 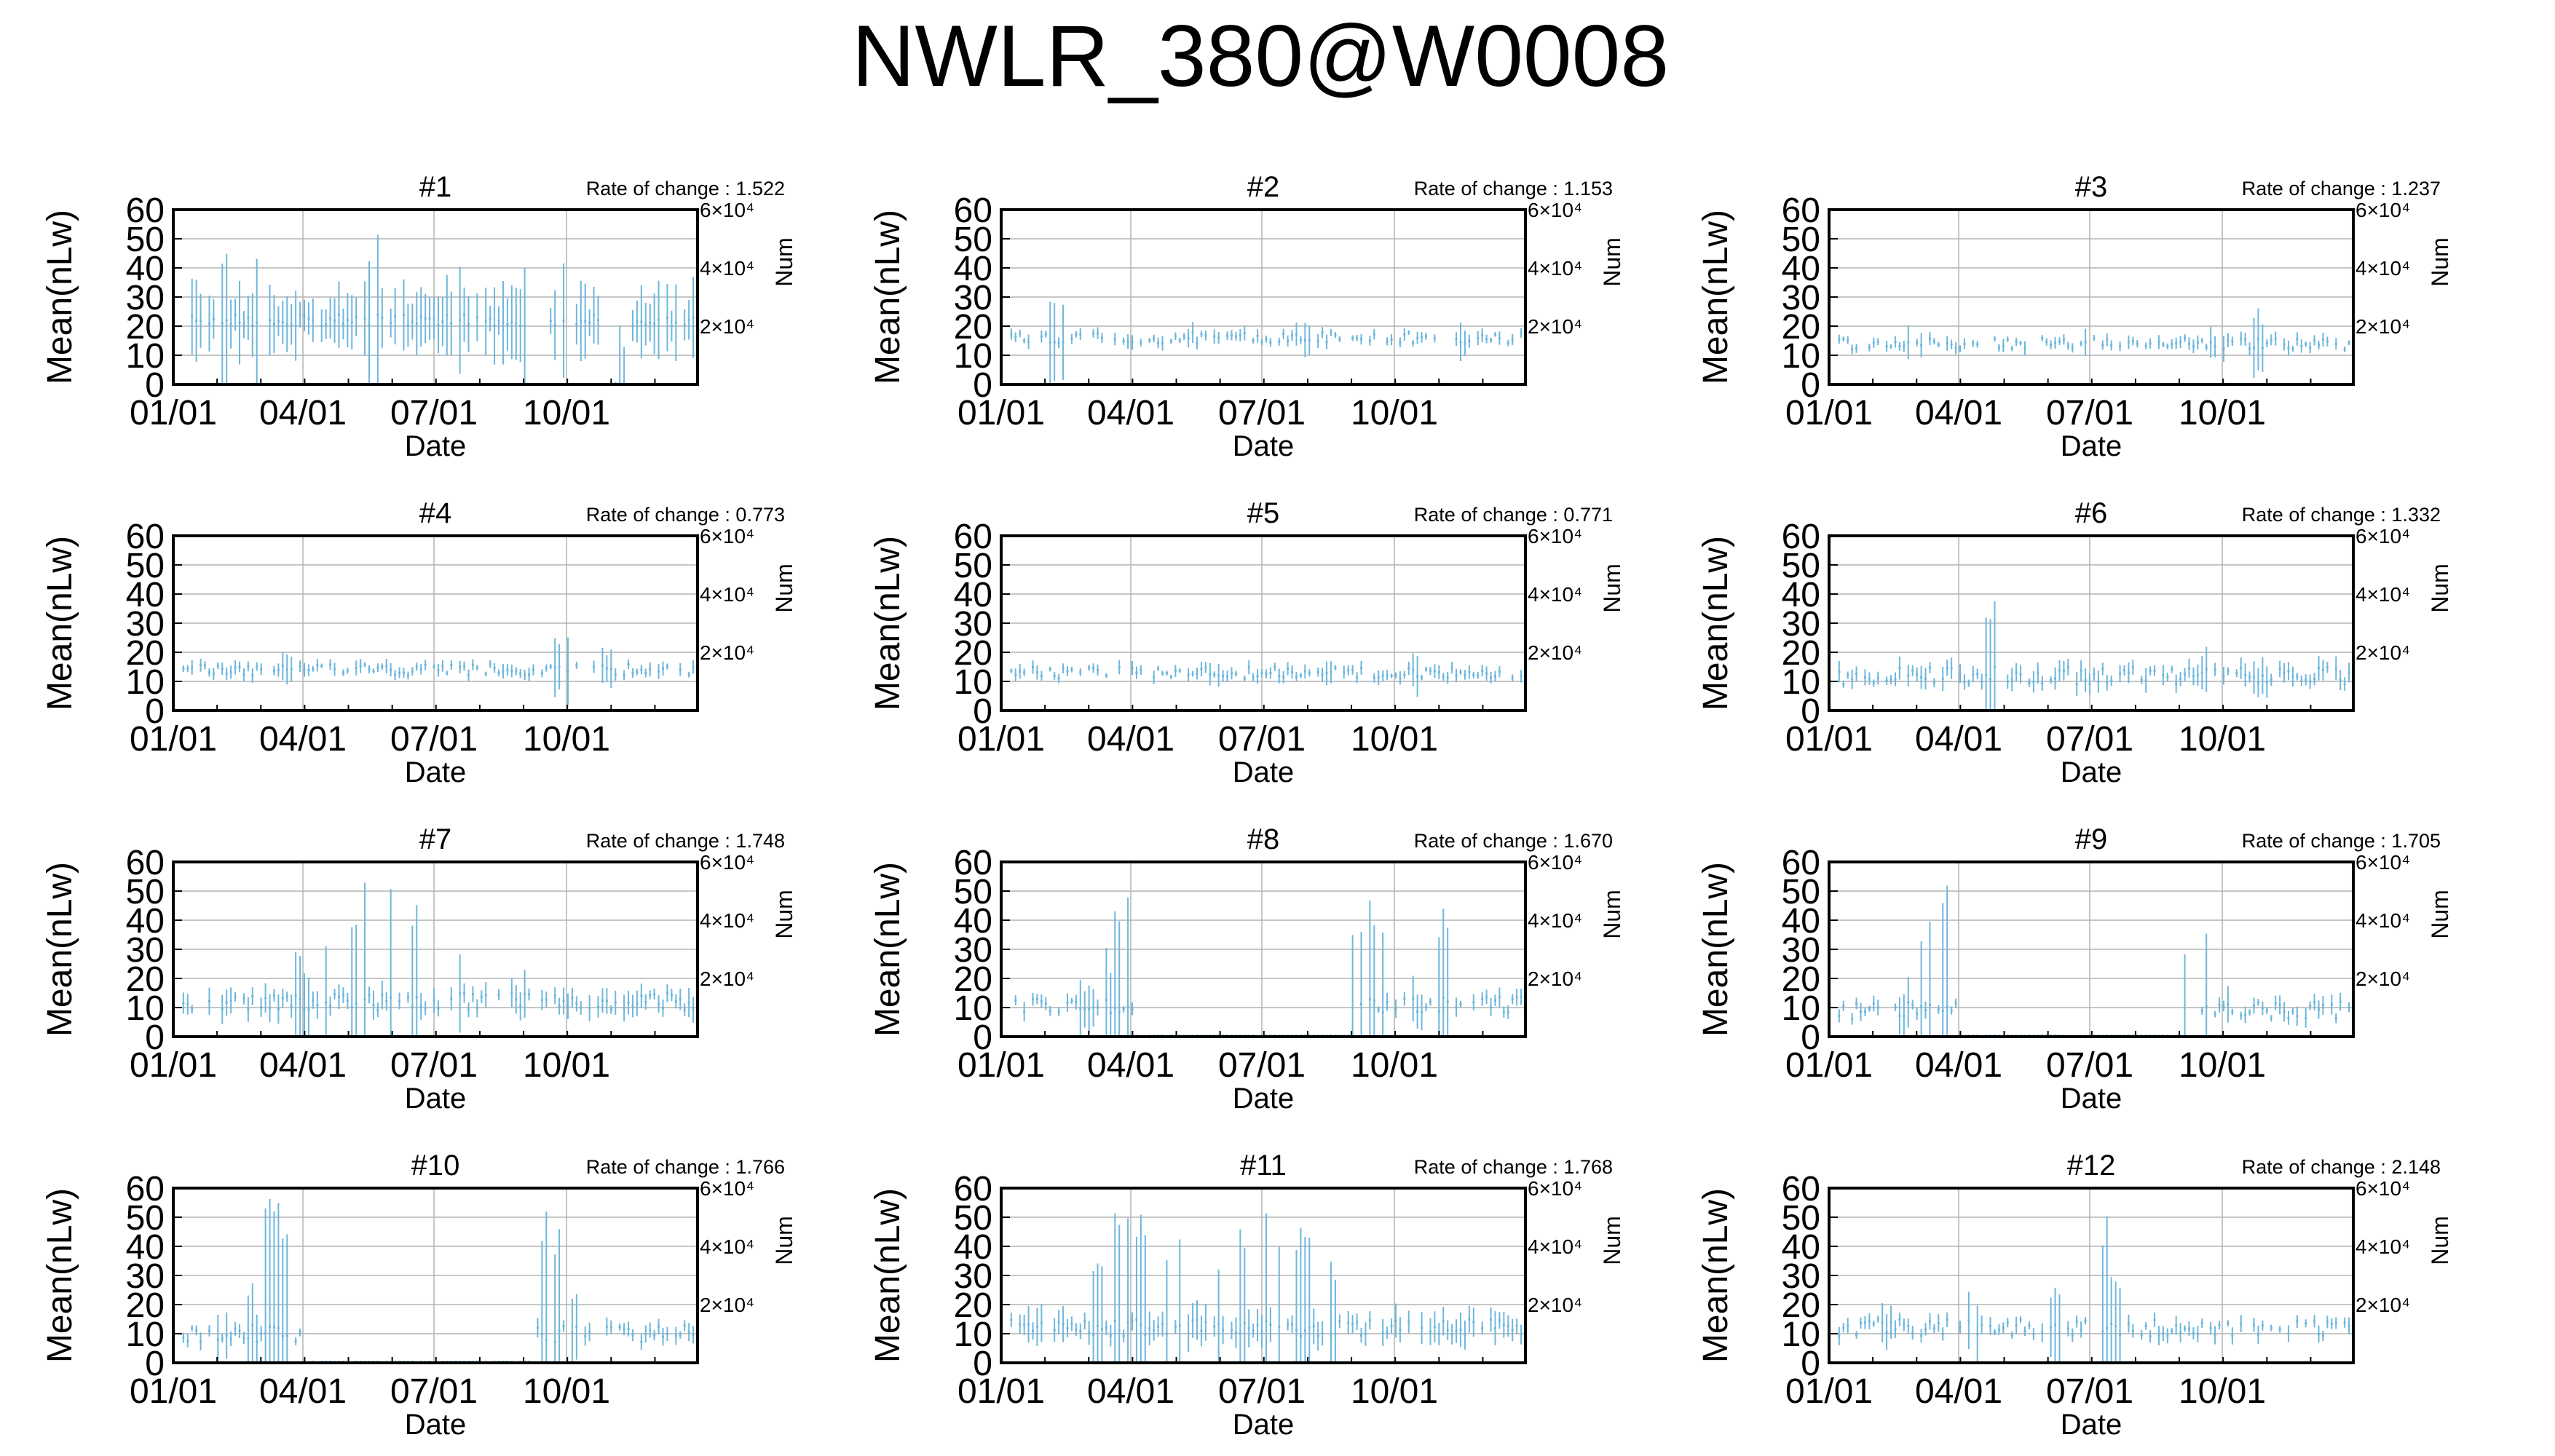 What do you see at coordinates (973, 298) in the screenshot?
I see `y-tick-label: 30` at bounding box center [973, 298].